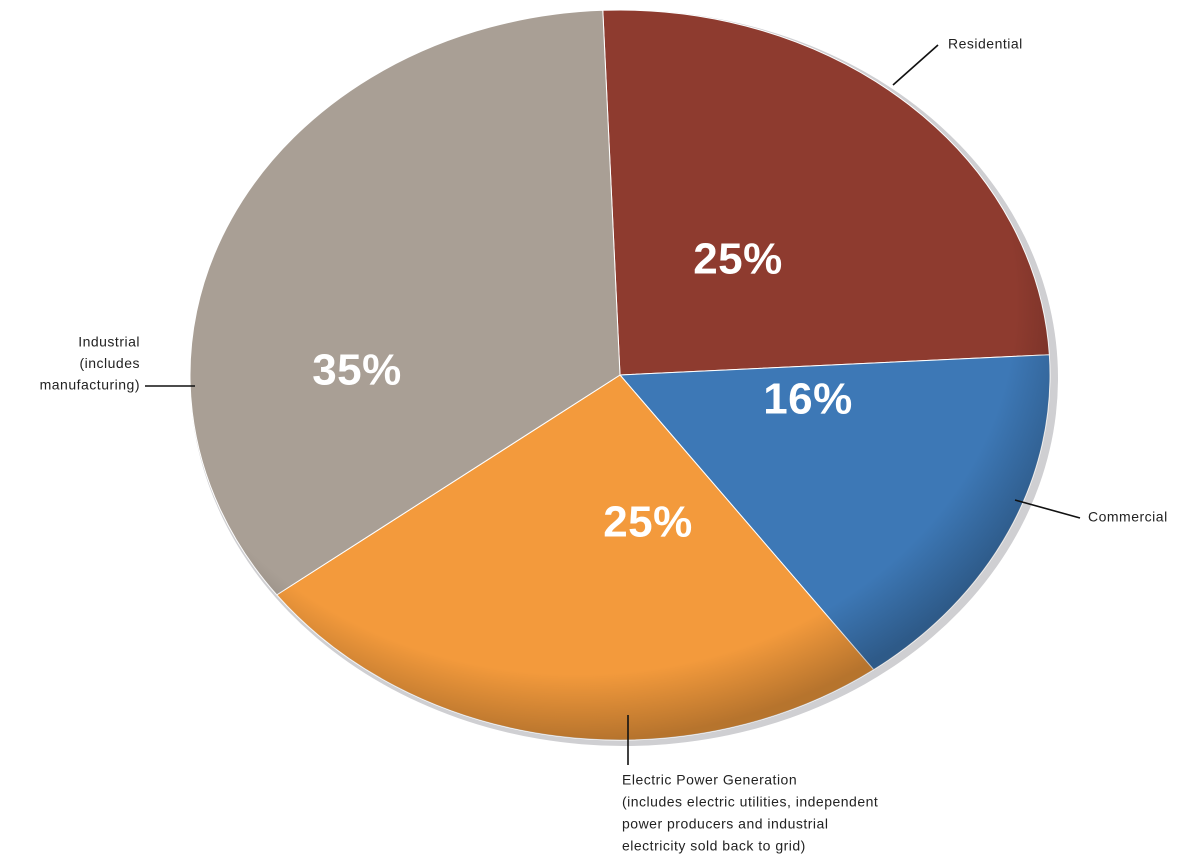 This screenshot has height=857, width=1203. I want to click on category-label: Electric Power Generation, so click(709, 780).